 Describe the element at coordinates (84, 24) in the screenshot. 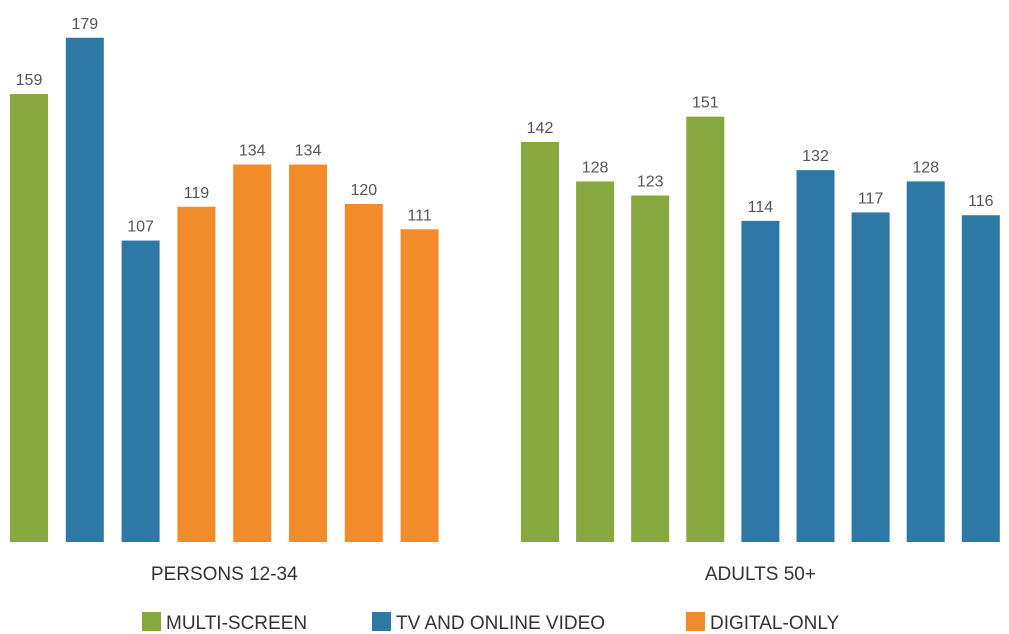

I see `value-label: 179` at that location.